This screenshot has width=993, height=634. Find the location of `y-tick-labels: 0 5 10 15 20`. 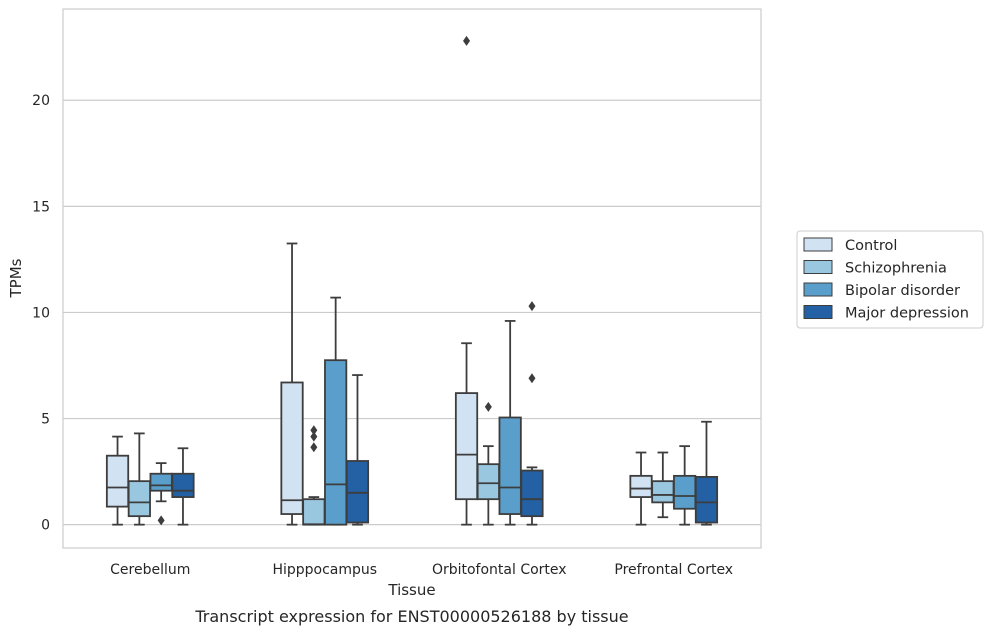

y-tick-labels: 0 5 10 15 20 is located at coordinates (41, 313).